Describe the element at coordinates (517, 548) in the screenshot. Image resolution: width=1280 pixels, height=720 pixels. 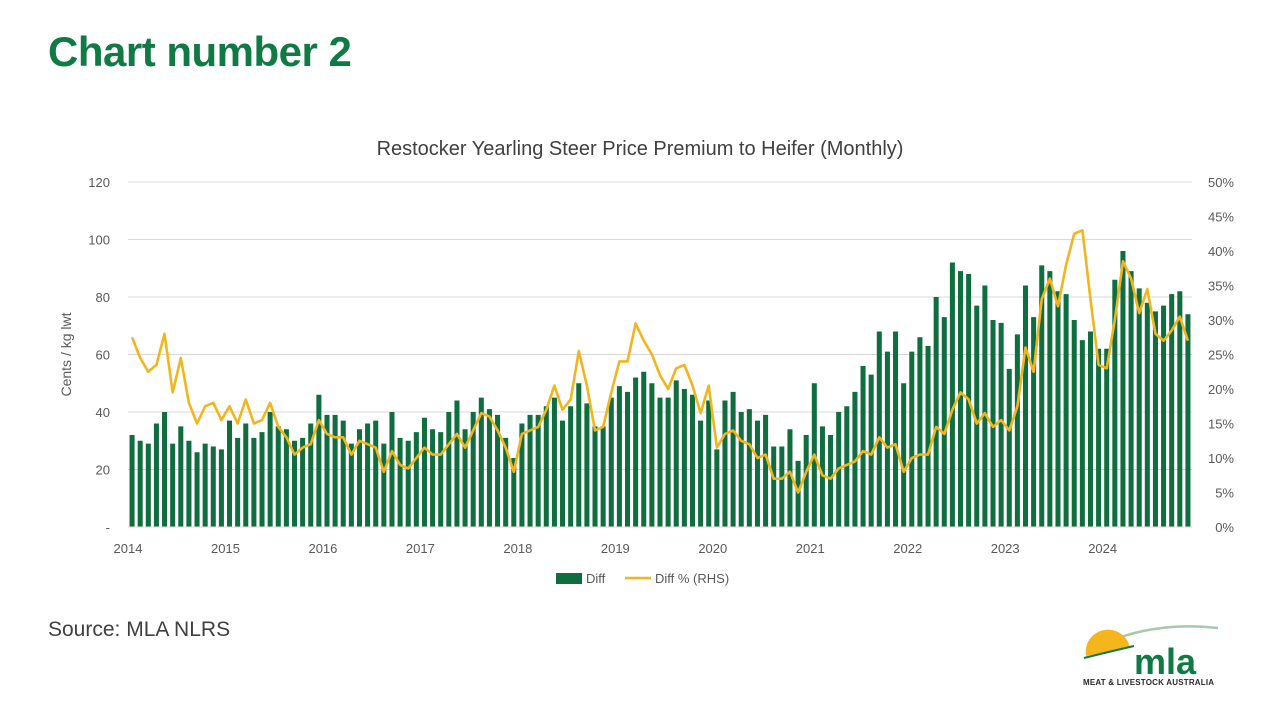
I see `x-tick-label: 2018` at that location.